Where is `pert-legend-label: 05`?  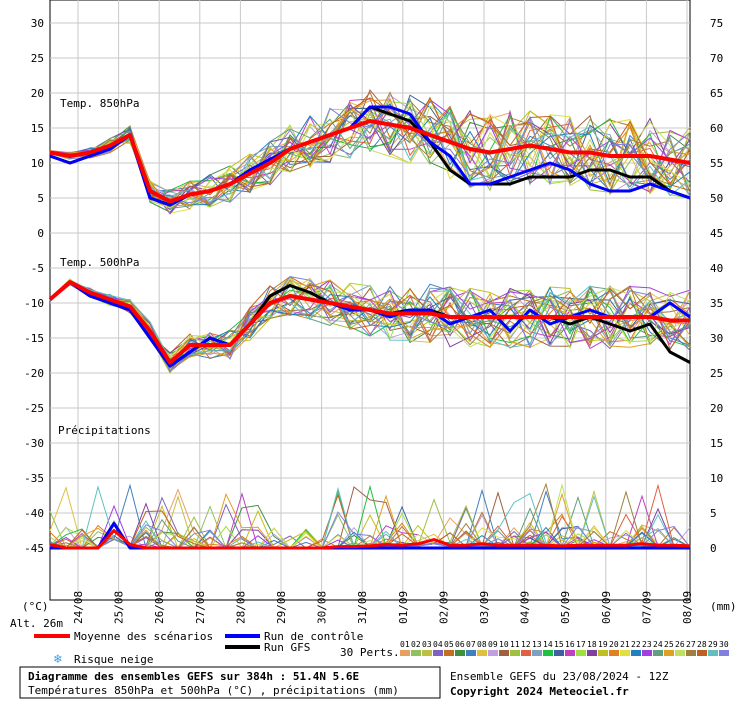
pert-legend-label: 05 is located at coordinates (449, 644).